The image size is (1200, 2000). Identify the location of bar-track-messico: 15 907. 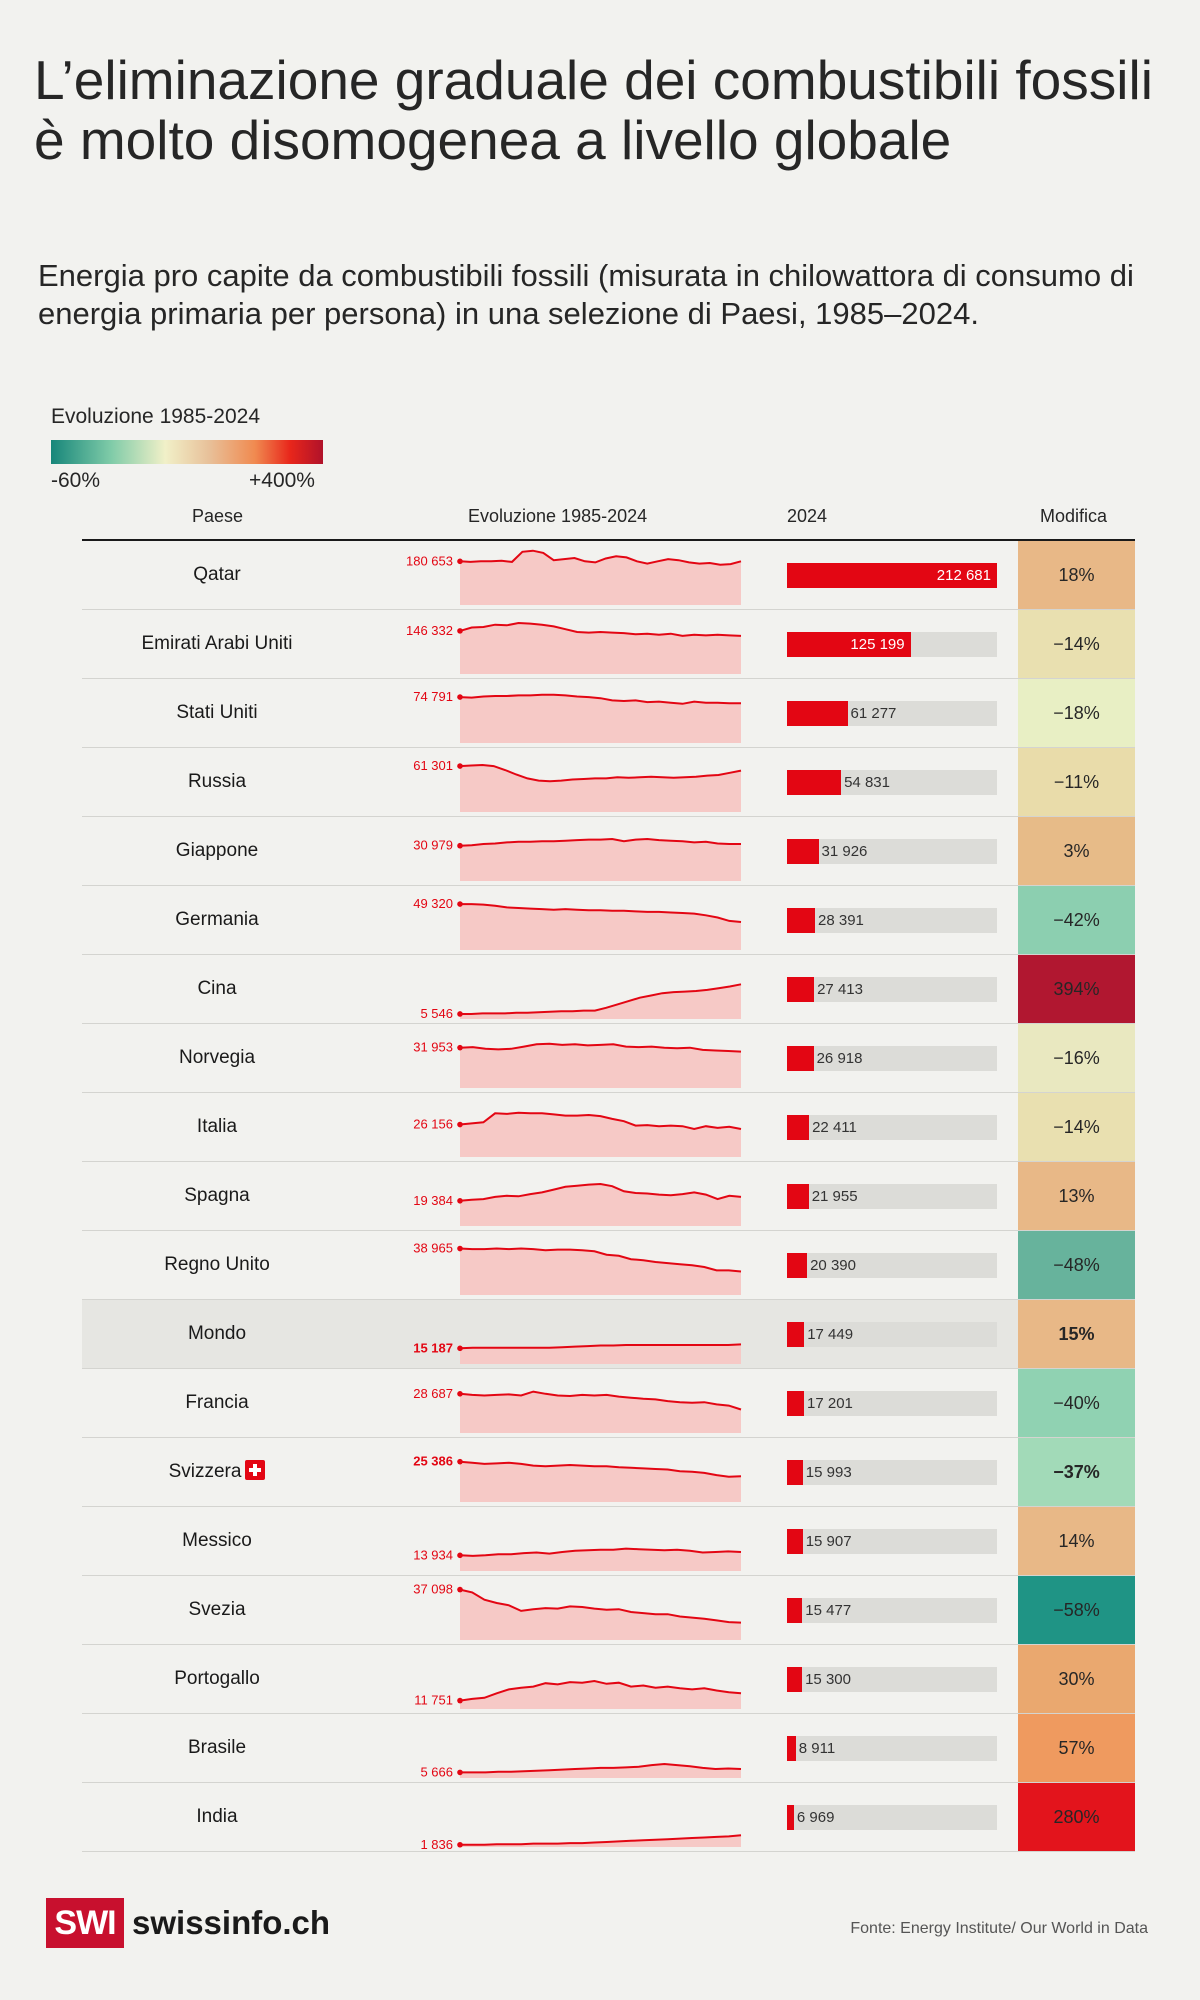
(892, 1541).